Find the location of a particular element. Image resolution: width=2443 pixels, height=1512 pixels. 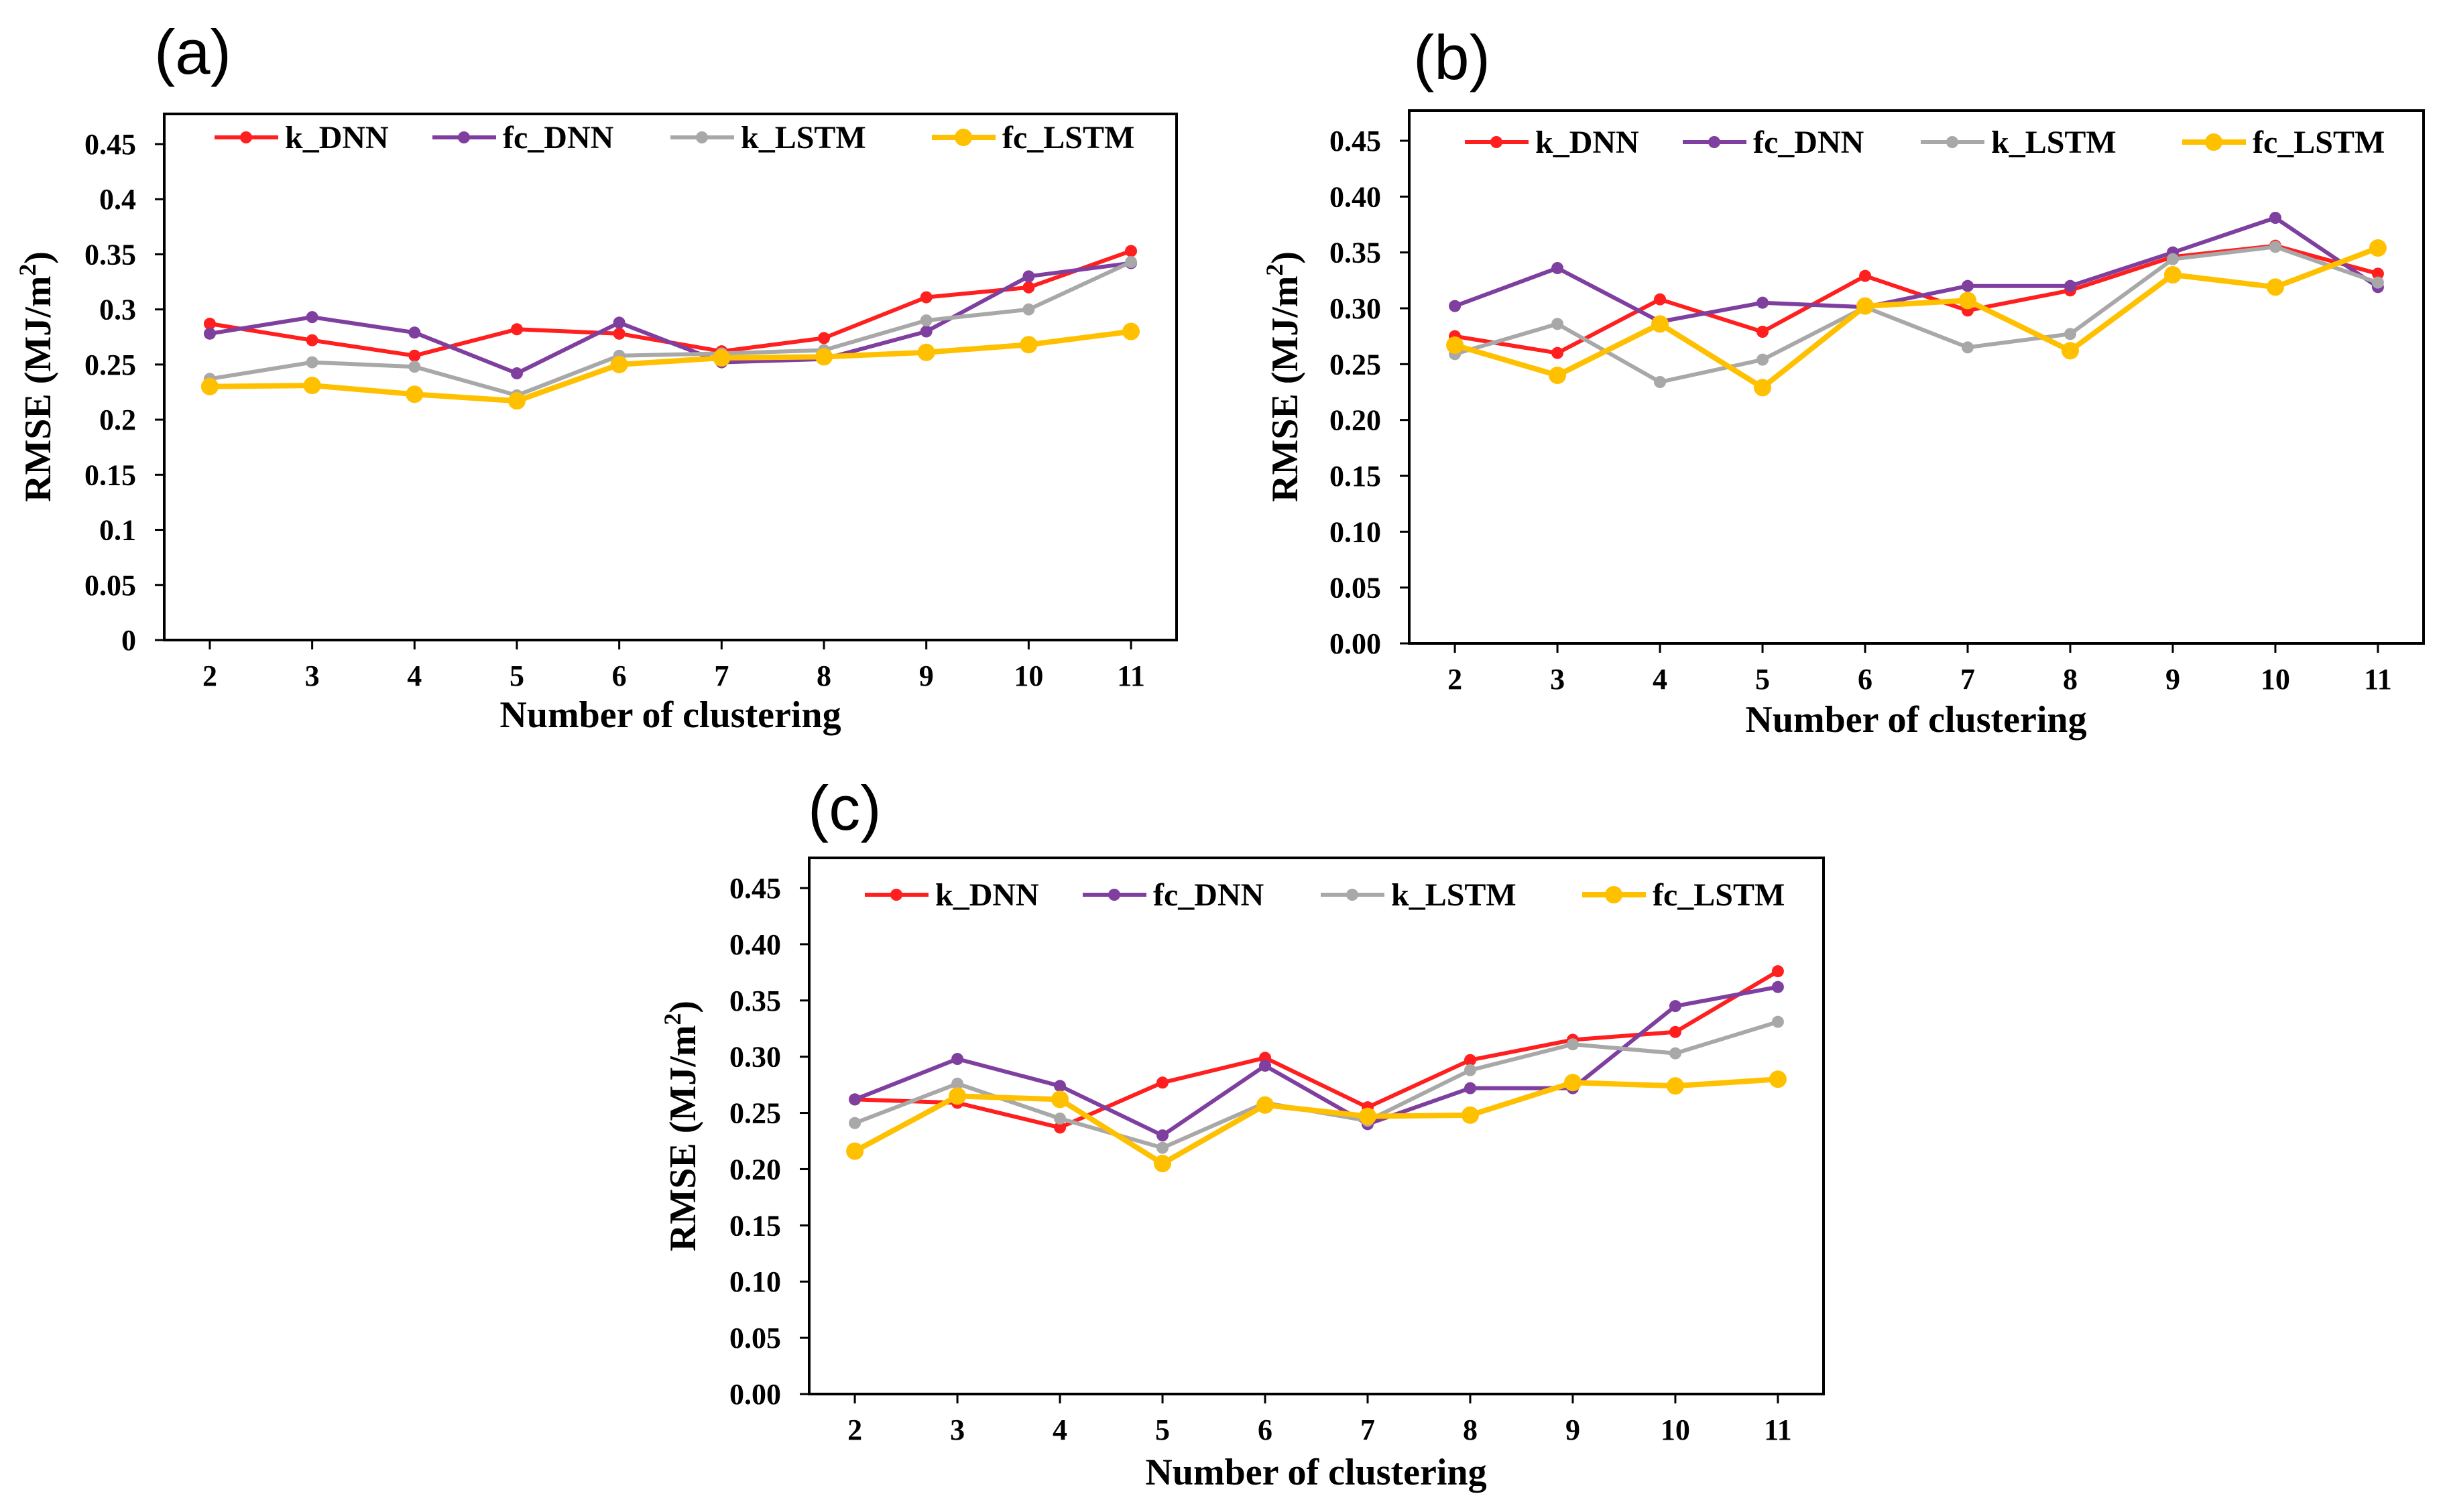

y-tick-label: 0.4 is located at coordinates (117, 200).